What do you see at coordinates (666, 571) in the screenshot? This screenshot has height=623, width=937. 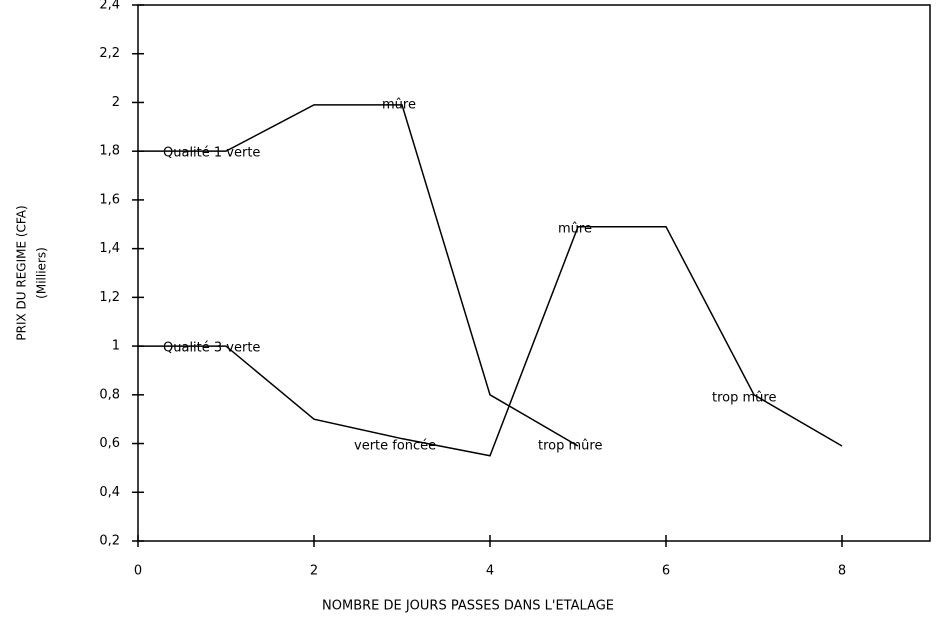 I see `x-tick-label: 6` at bounding box center [666, 571].